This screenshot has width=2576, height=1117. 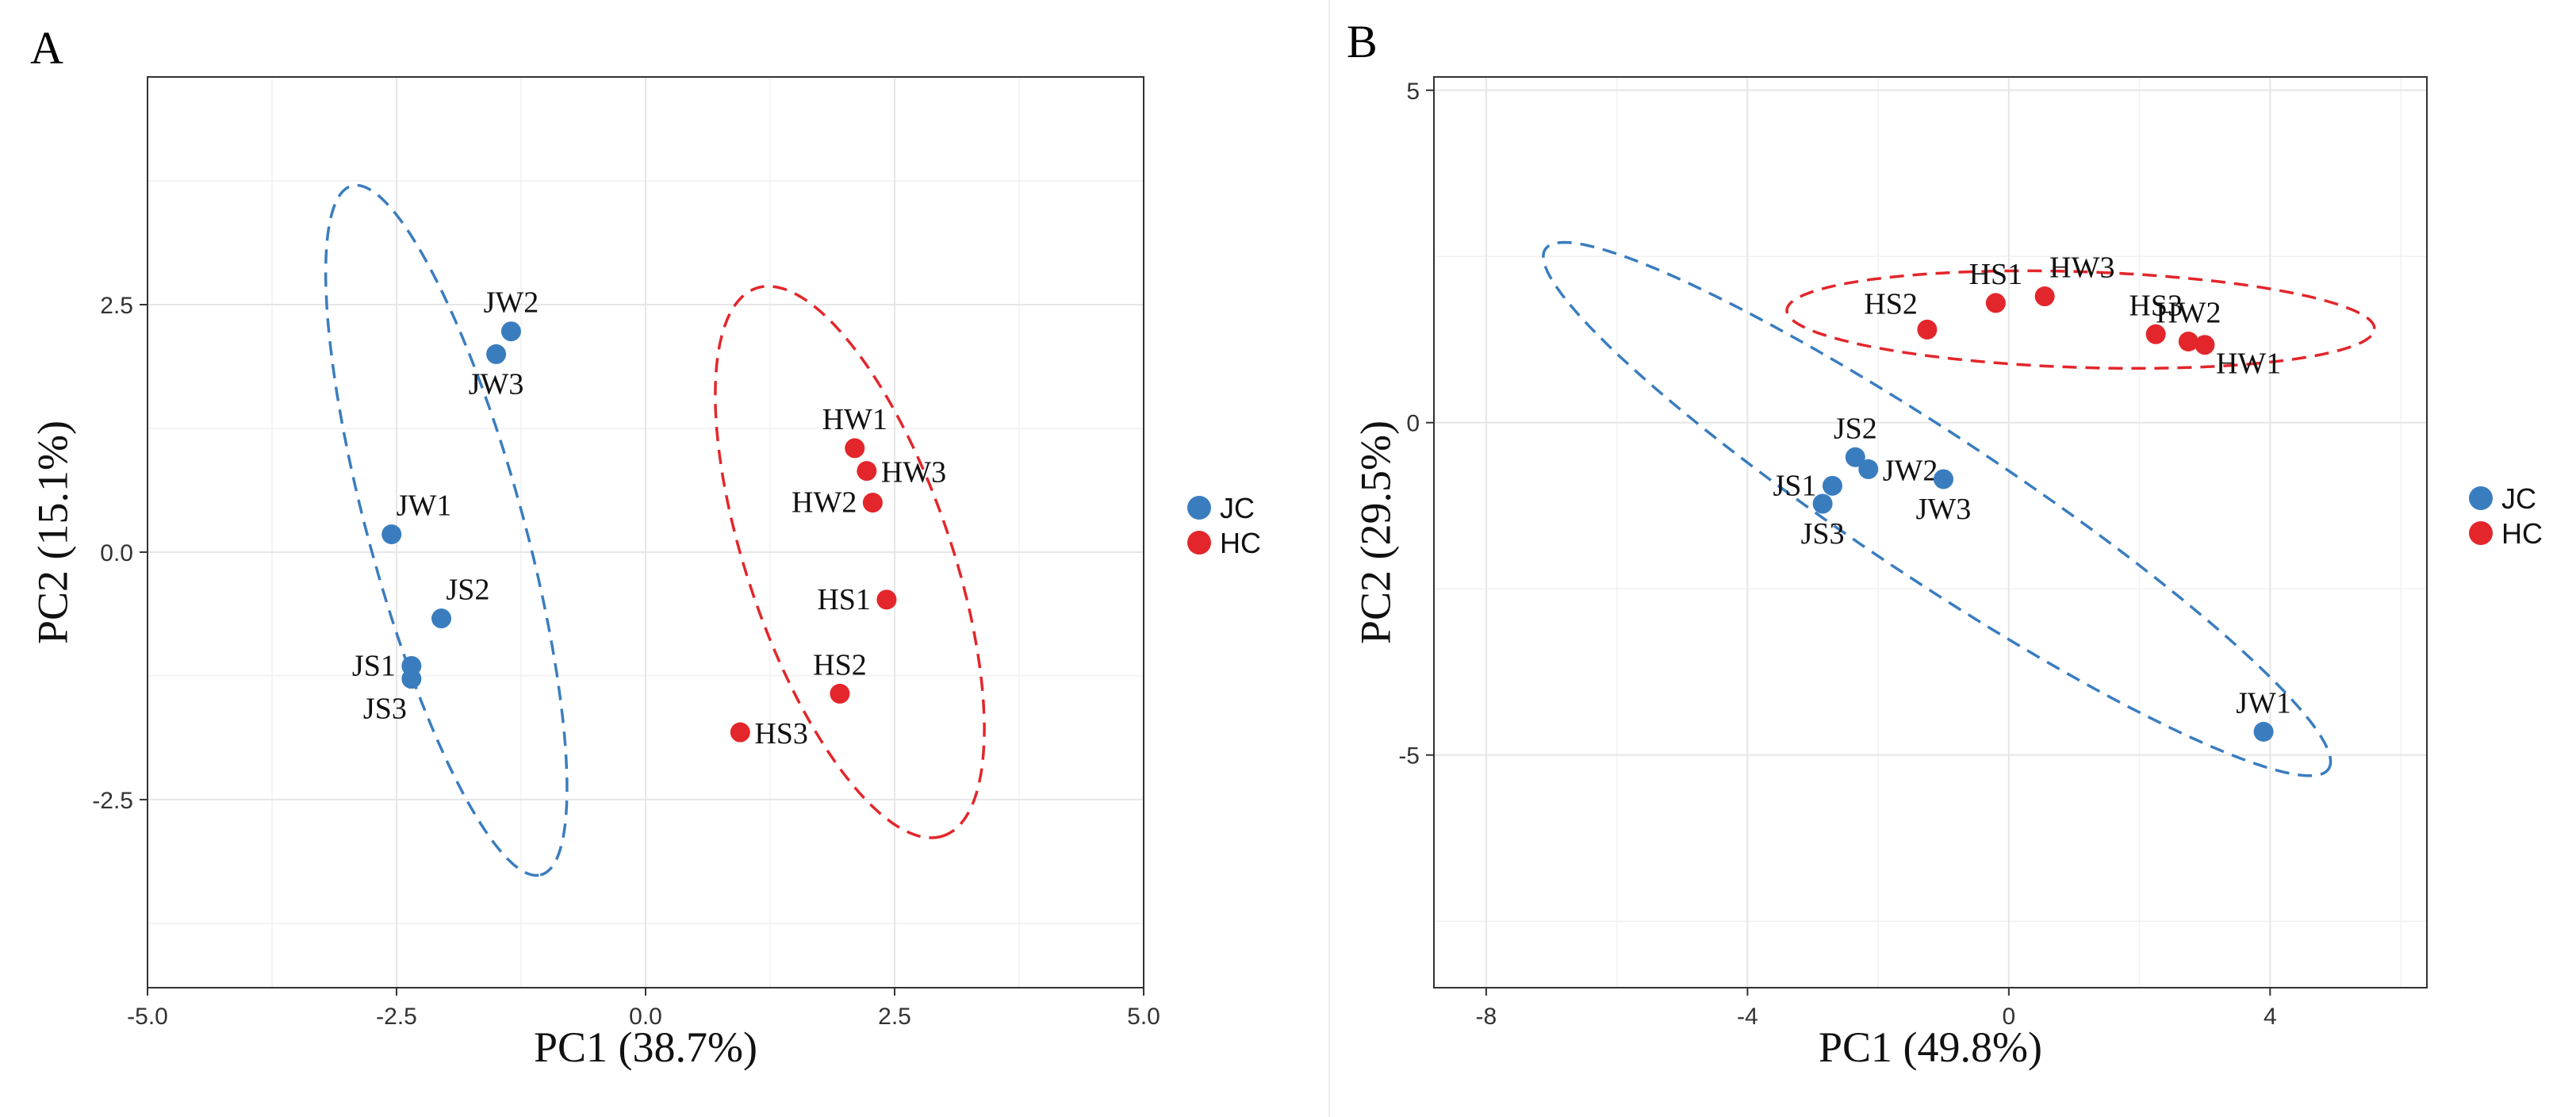 What do you see at coordinates (645, 1047) in the screenshot?
I see `x-axis-title: PC1 (38.7%)` at bounding box center [645, 1047].